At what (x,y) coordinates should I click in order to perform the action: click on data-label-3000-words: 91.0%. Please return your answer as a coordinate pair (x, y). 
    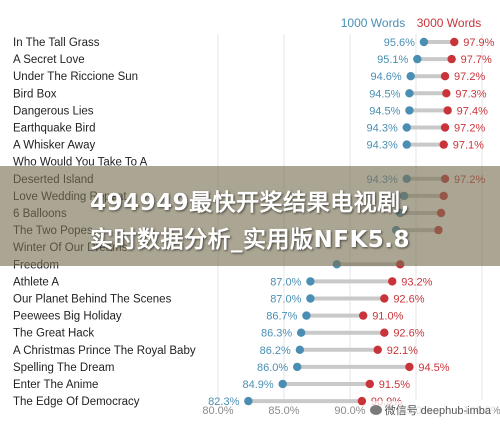
    Looking at the image, I should click on (387, 317).